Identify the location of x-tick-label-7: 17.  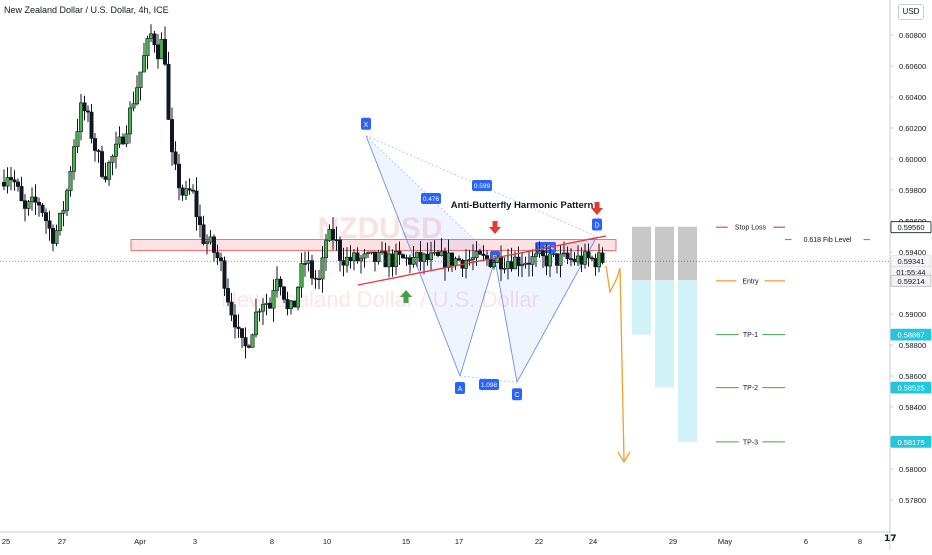
(459, 541).